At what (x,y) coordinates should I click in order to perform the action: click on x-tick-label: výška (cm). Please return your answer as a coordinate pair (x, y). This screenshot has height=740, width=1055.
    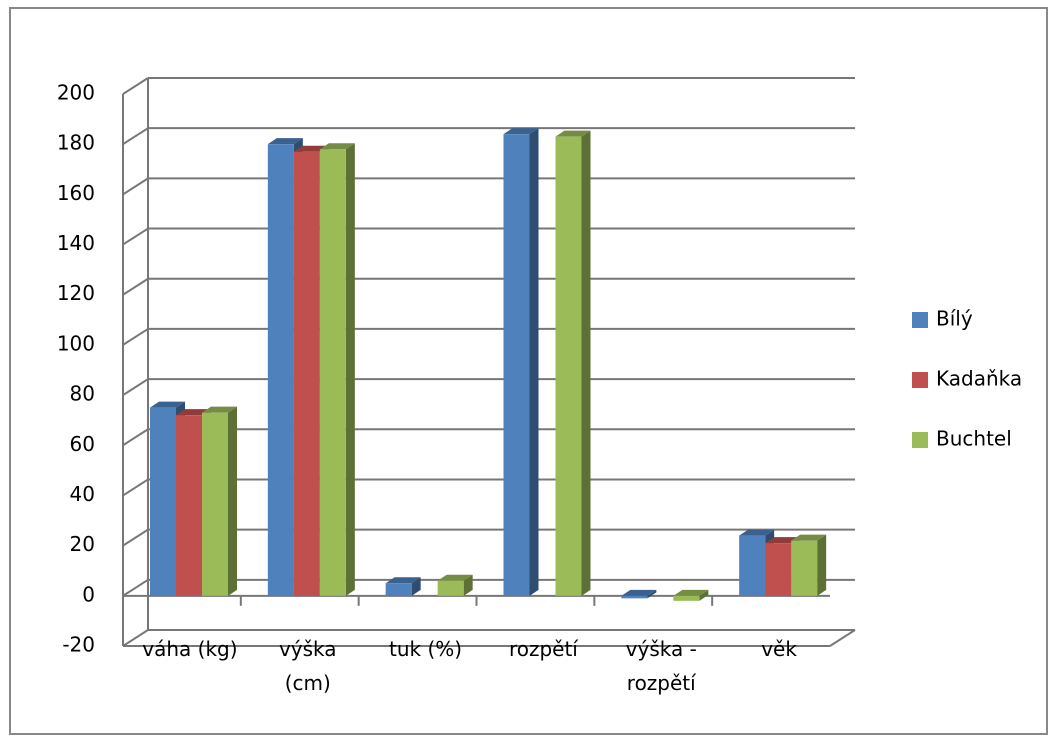
    Looking at the image, I should click on (307, 666).